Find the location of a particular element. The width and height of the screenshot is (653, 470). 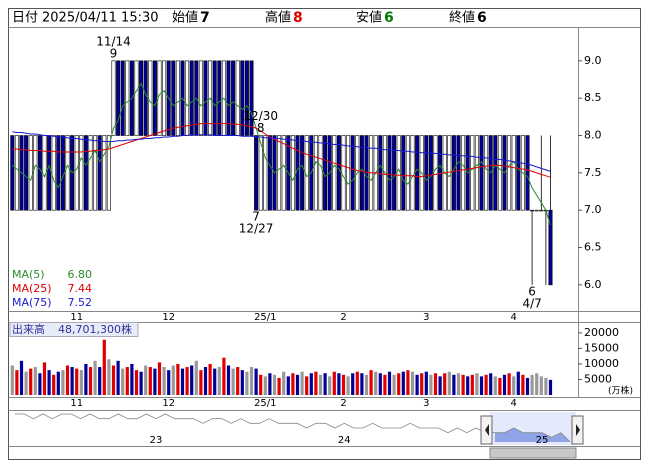

open-value: 7 is located at coordinates (205, 18).